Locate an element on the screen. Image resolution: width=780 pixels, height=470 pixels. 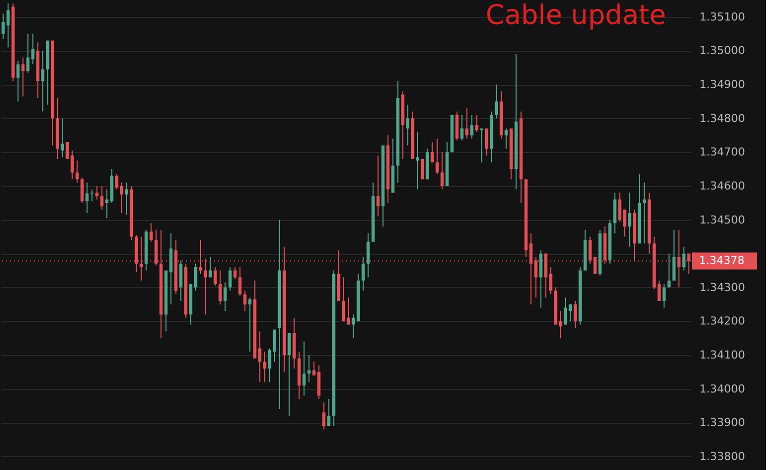
y-tick-label: 1.34700 is located at coordinates (722, 152).